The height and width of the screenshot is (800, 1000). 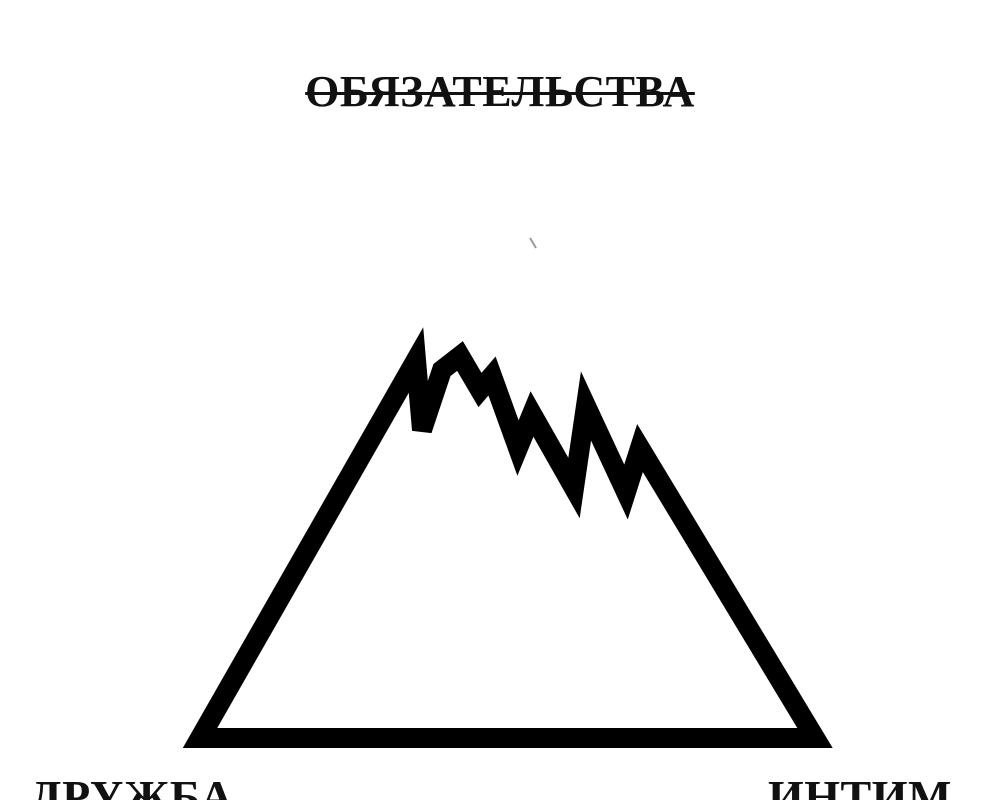 I want to click on stray-mark, so click(x=533, y=243).